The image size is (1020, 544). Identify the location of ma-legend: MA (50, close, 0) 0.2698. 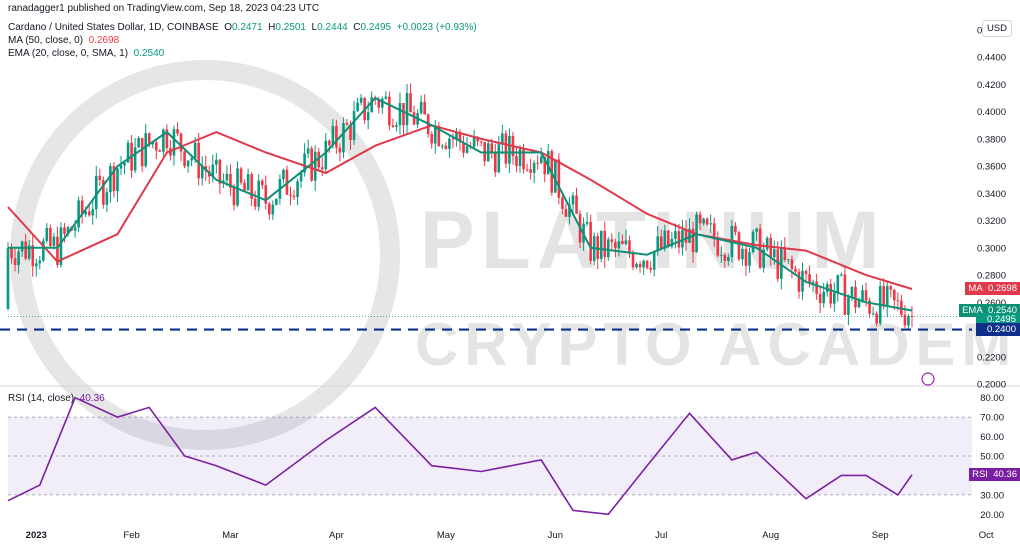
(63, 40).